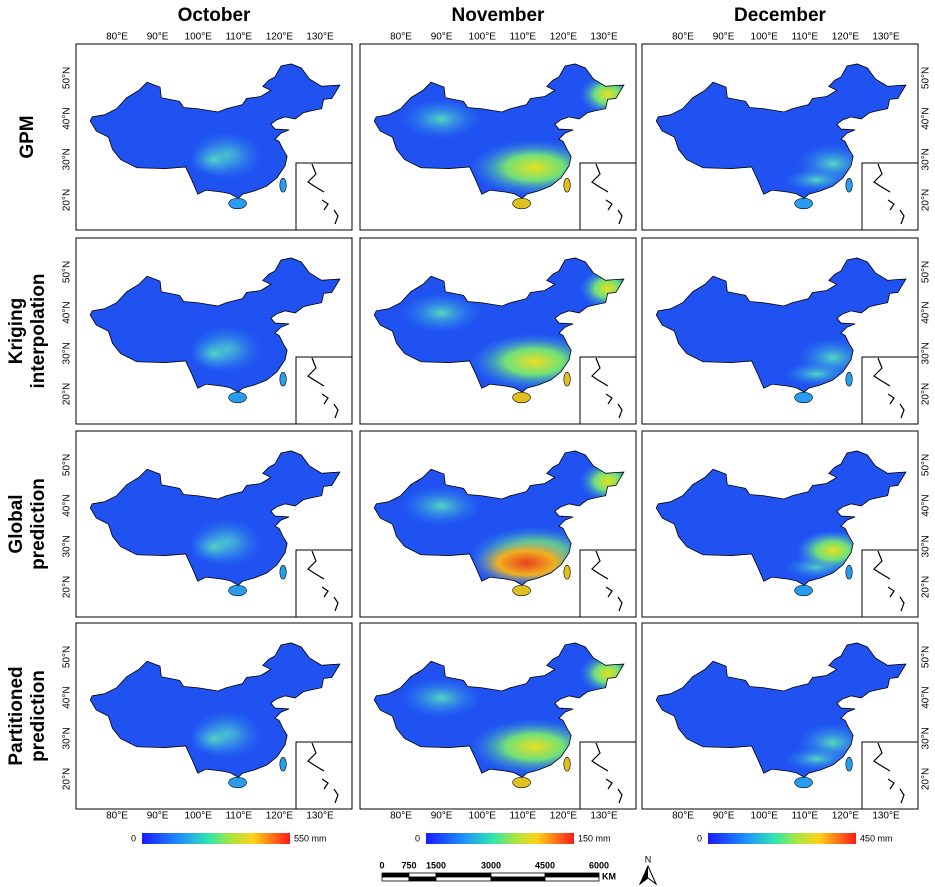 This screenshot has width=935, height=887. Describe the element at coordinates (16, 715) in the screenshot. I see `row-label: Partitioned` at that location.